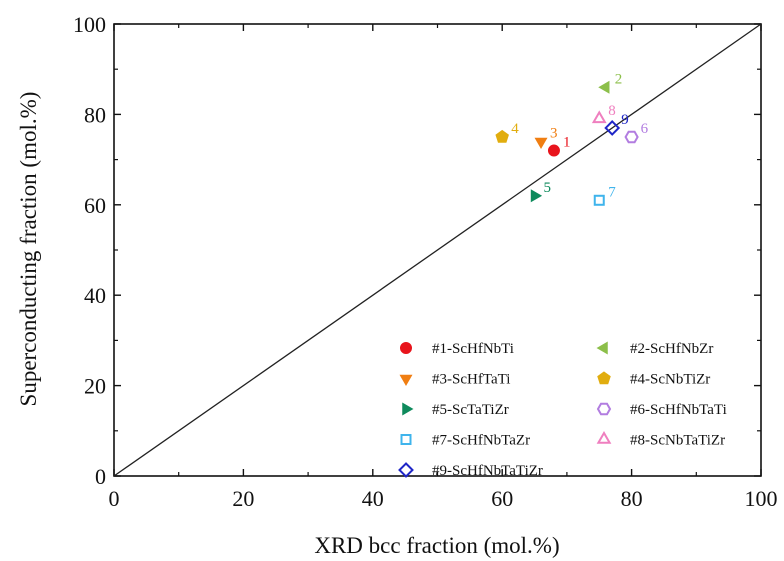  Describe the element at coordinates (612, 111) in the screenshot. I see `data-point-label-8: 8` at that location.